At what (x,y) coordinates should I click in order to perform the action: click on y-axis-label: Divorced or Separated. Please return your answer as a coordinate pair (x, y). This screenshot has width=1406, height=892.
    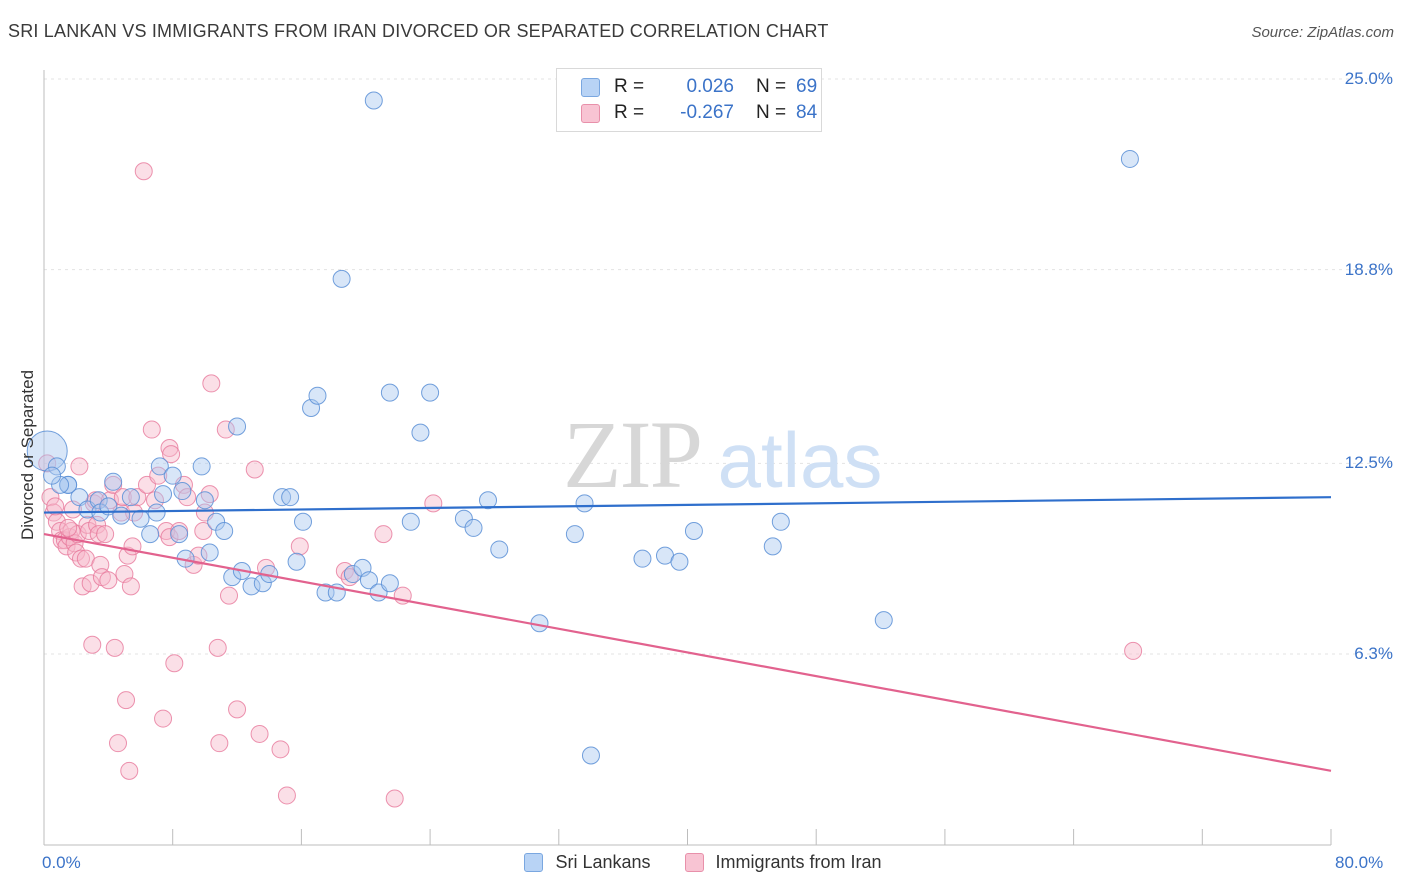
    Looking at the image, I should click on (27, 455).